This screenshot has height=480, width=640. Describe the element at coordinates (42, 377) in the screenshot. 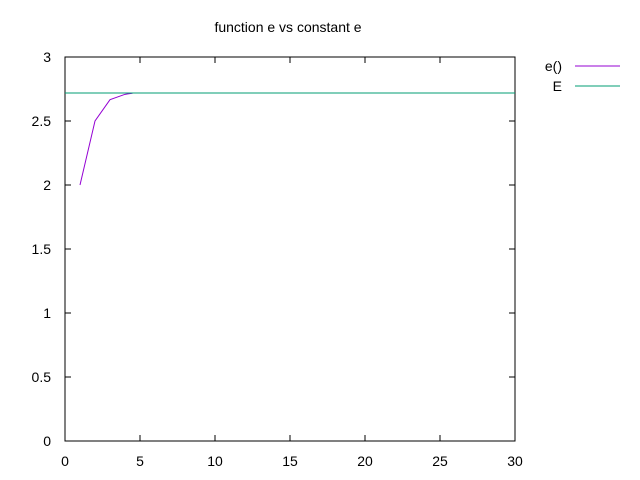

I see `y-tick-label: 0.5` at that location.